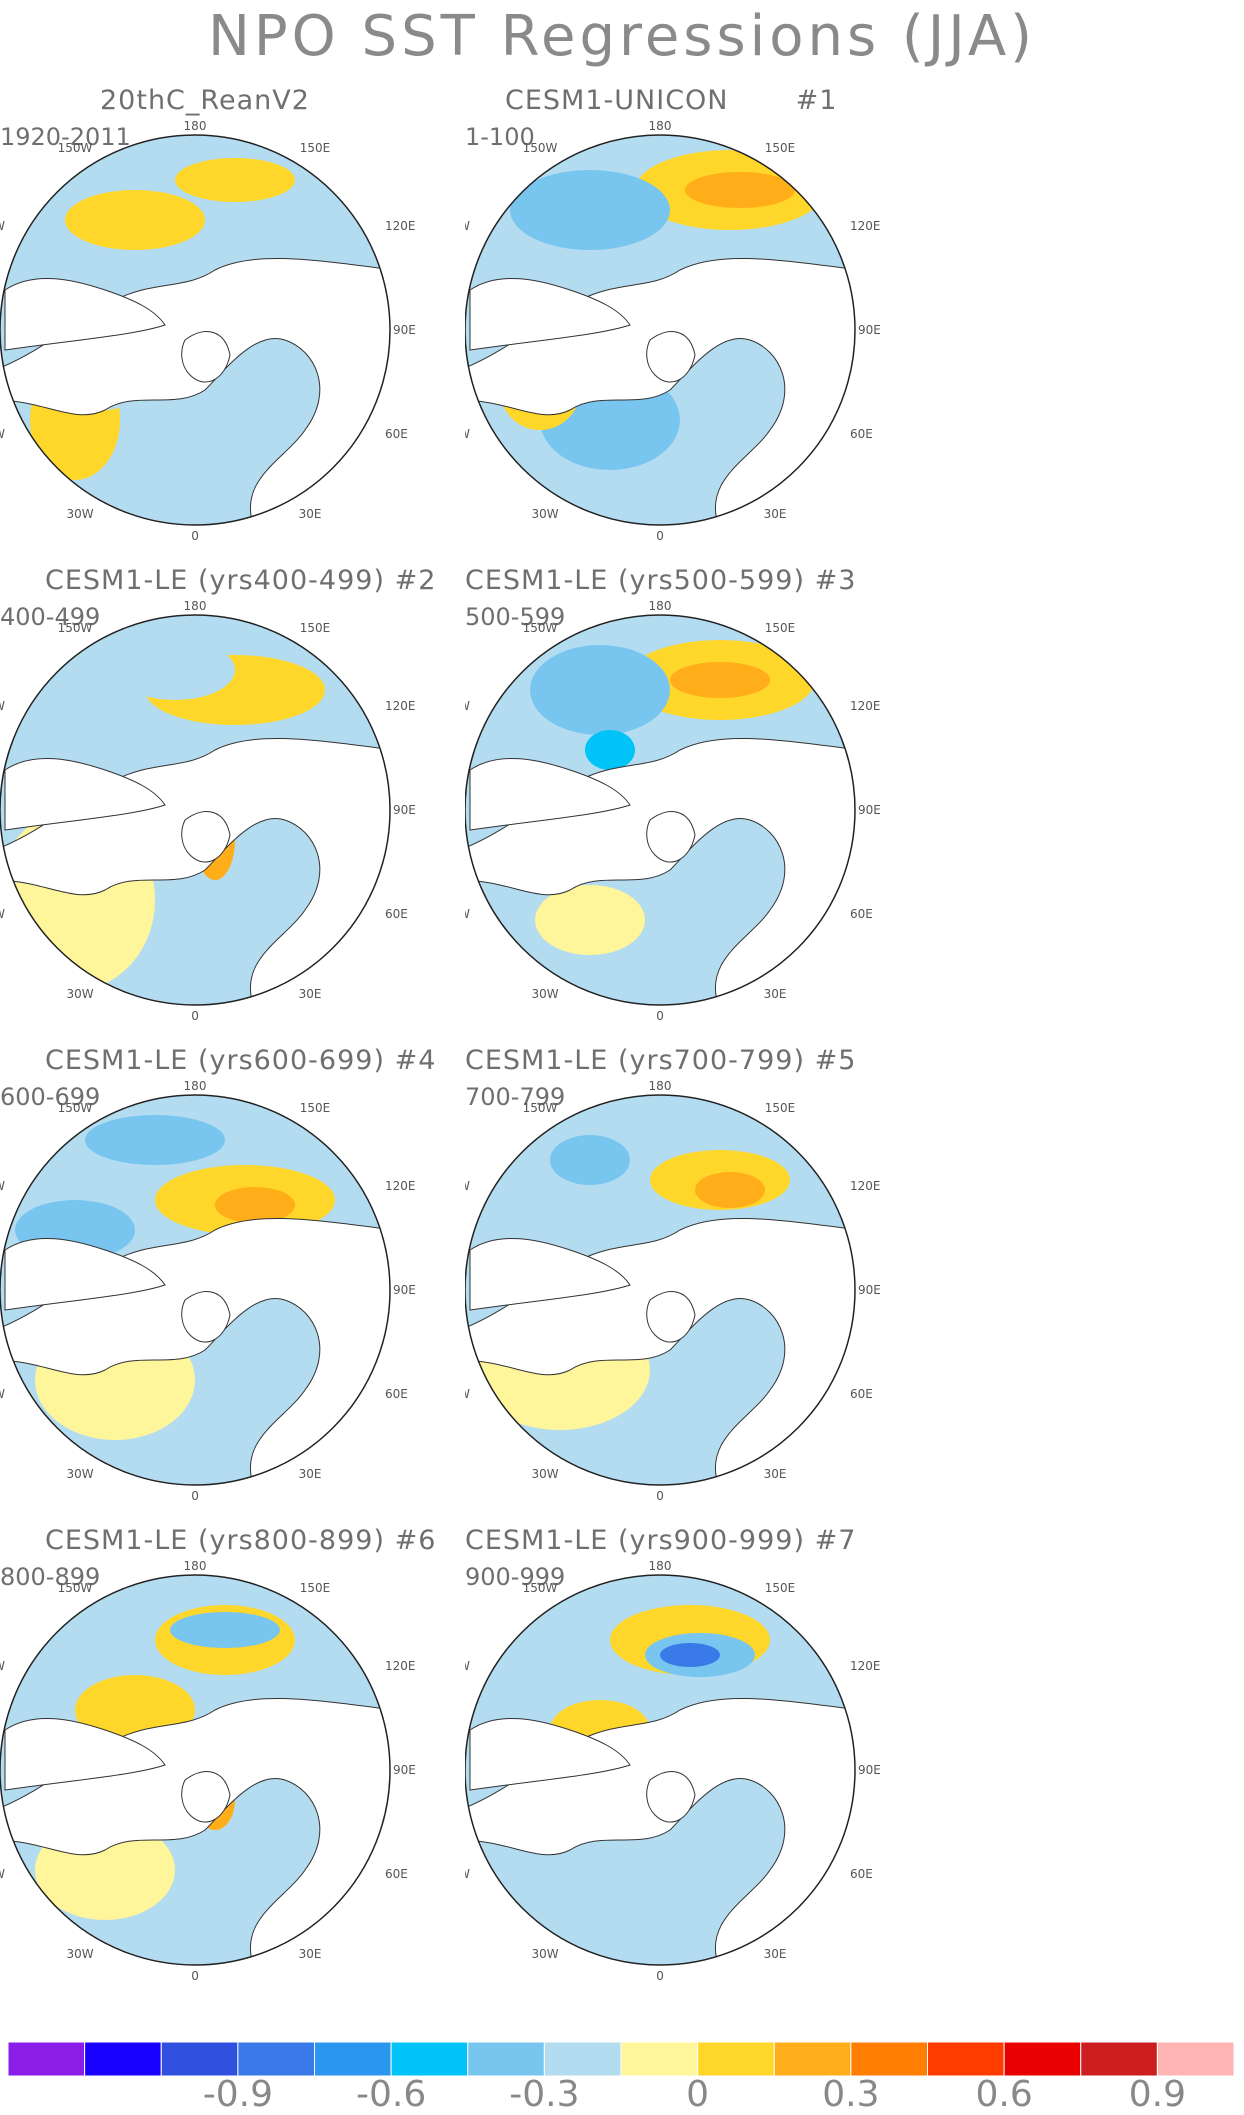 Image resolution: width=1244 pixels, height=2115 pixels. Describe the element at coordinates (783, 100) in the screenshot. I see `panel-number: #1` at that location.